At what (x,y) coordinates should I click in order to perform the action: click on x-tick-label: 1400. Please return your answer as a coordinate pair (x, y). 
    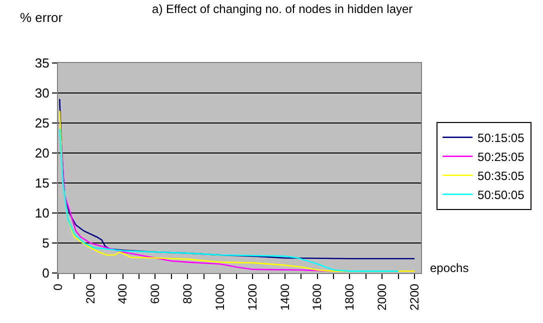
    Looking at the image, I should click on (285, 297).